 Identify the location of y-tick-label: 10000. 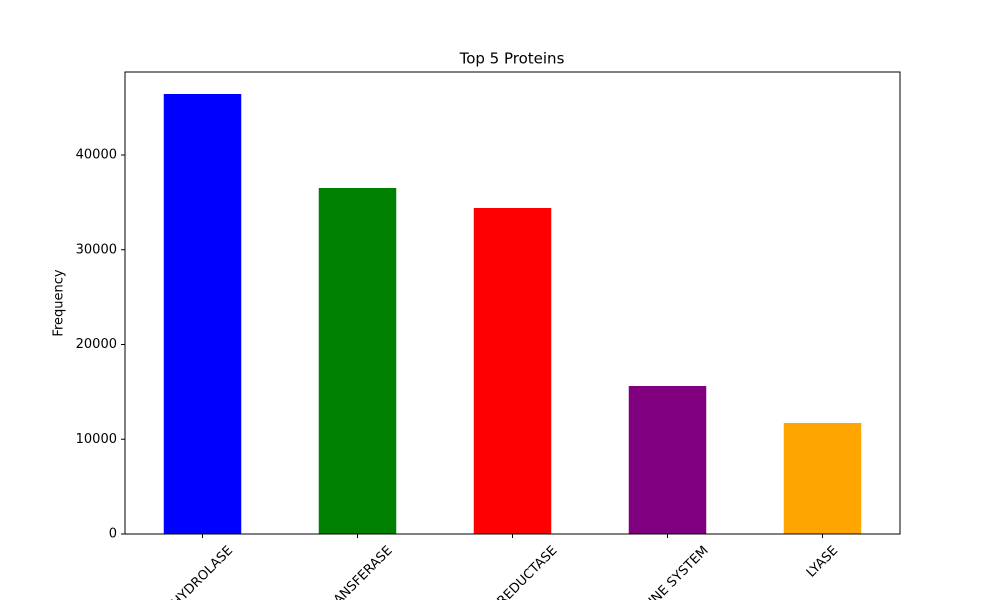
(96, 439).